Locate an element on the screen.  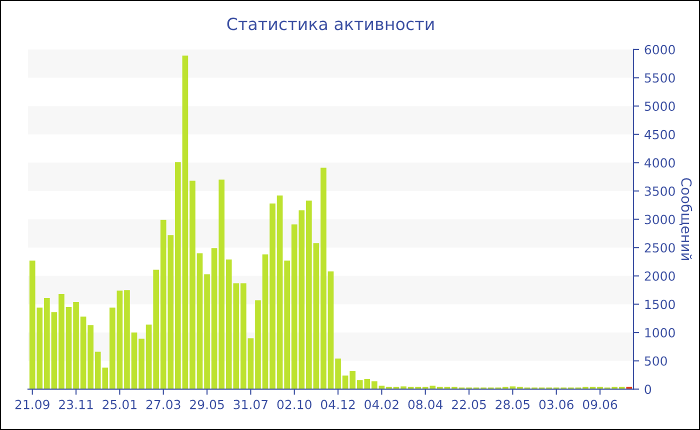
y-tick-label: 5500 is located at coordinates (659, 78).